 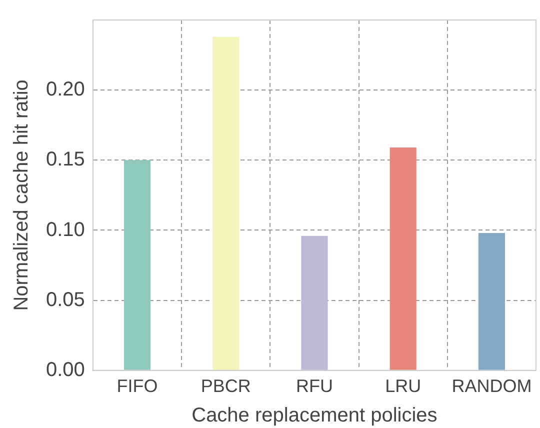 I want to click on x-tick-label: FIFO, so click(x=137, y=386).